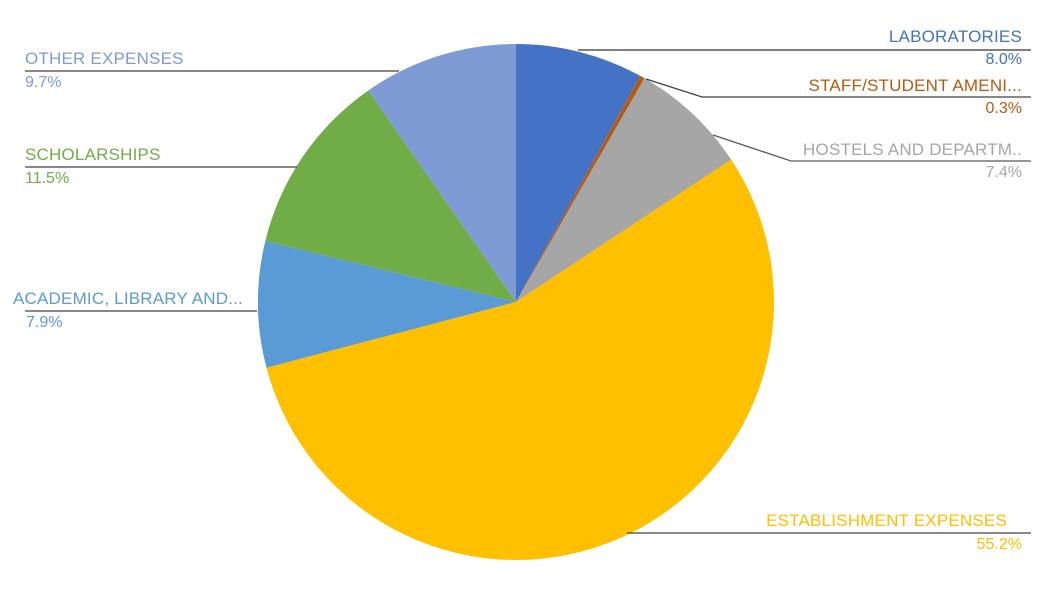  Describe the element at coordinates (442, 173) in the screenshot. I see `pie-slice-other-expenses` at that location.